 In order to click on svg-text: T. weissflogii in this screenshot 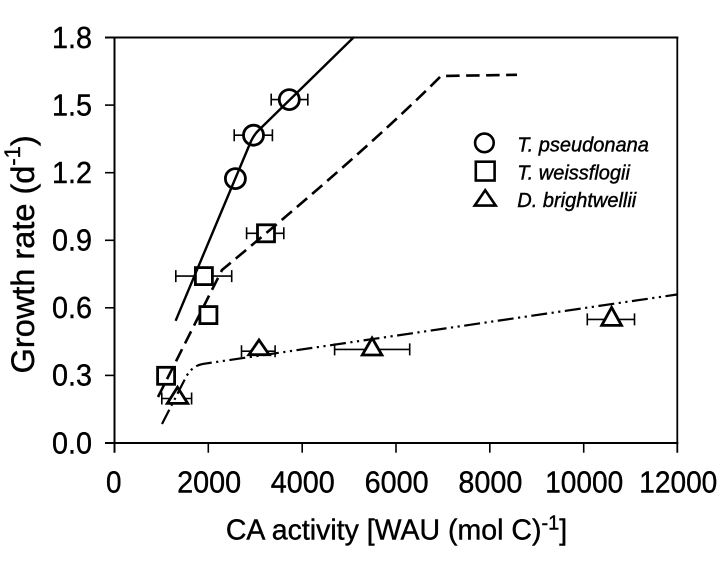, I will do `click(573, 174)`.